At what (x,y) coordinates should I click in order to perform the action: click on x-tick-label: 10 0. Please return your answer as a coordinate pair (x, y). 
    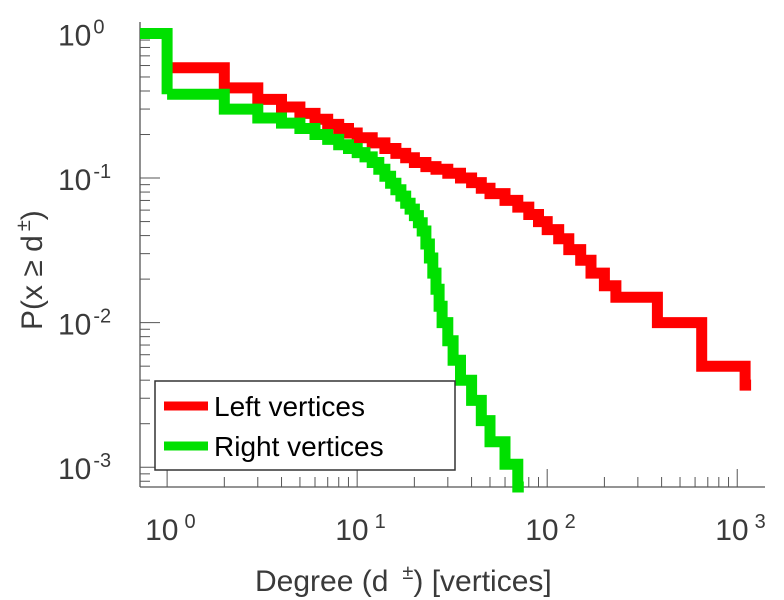
    Looking at the image, I should click on (170, 529).